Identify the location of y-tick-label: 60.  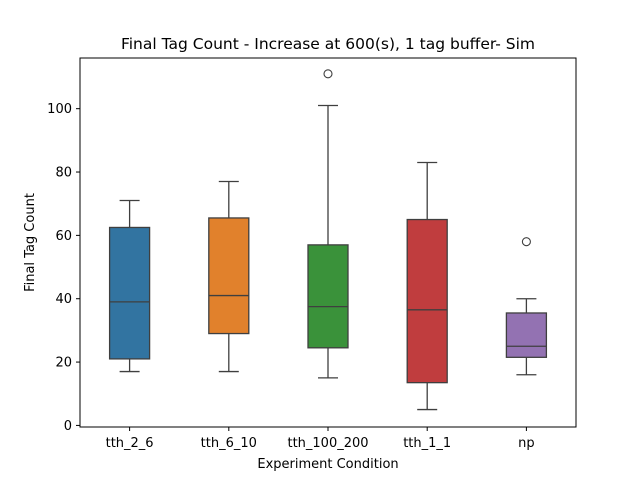
(63, 236).